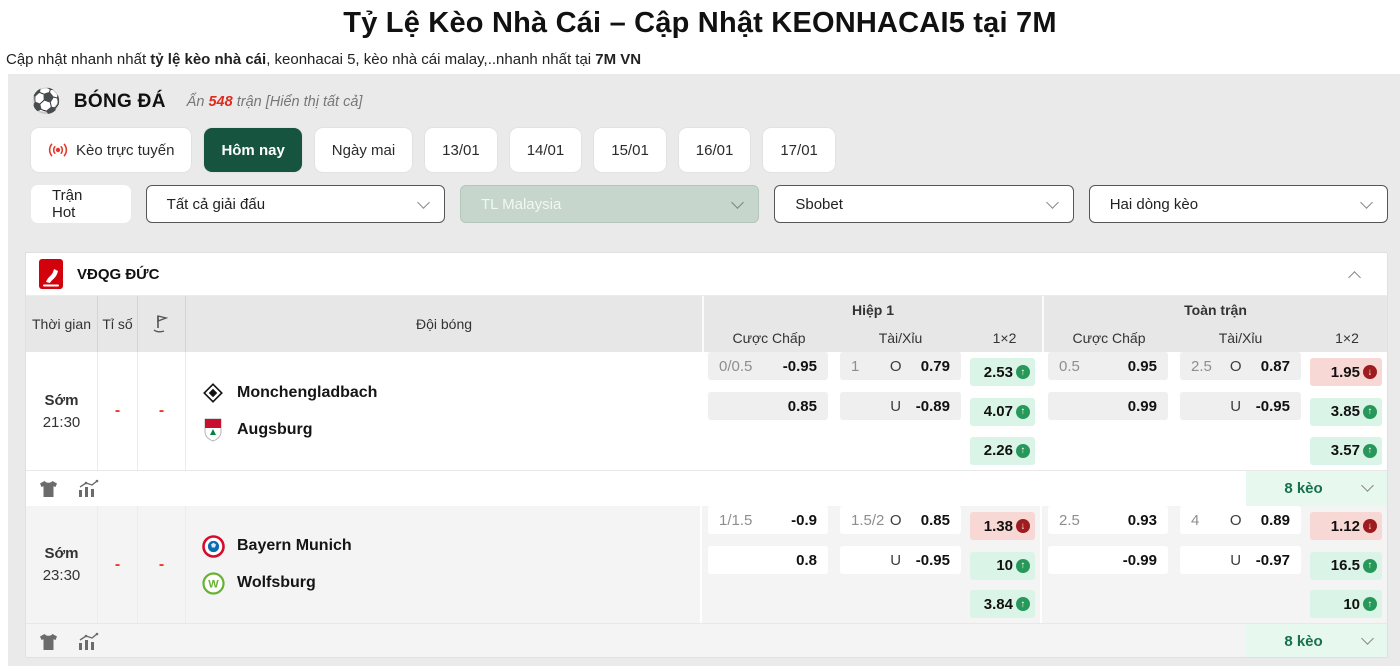 This screenshot has height=666, width=1400. I want to click on tab-date-15-01: 15/01, so click(630, 150).